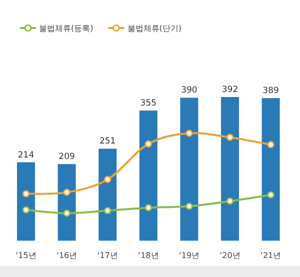  What do you see at coordinates (107, 141) in the screenshot?
I see `data-label: 251` at bounding box center [107, 141].